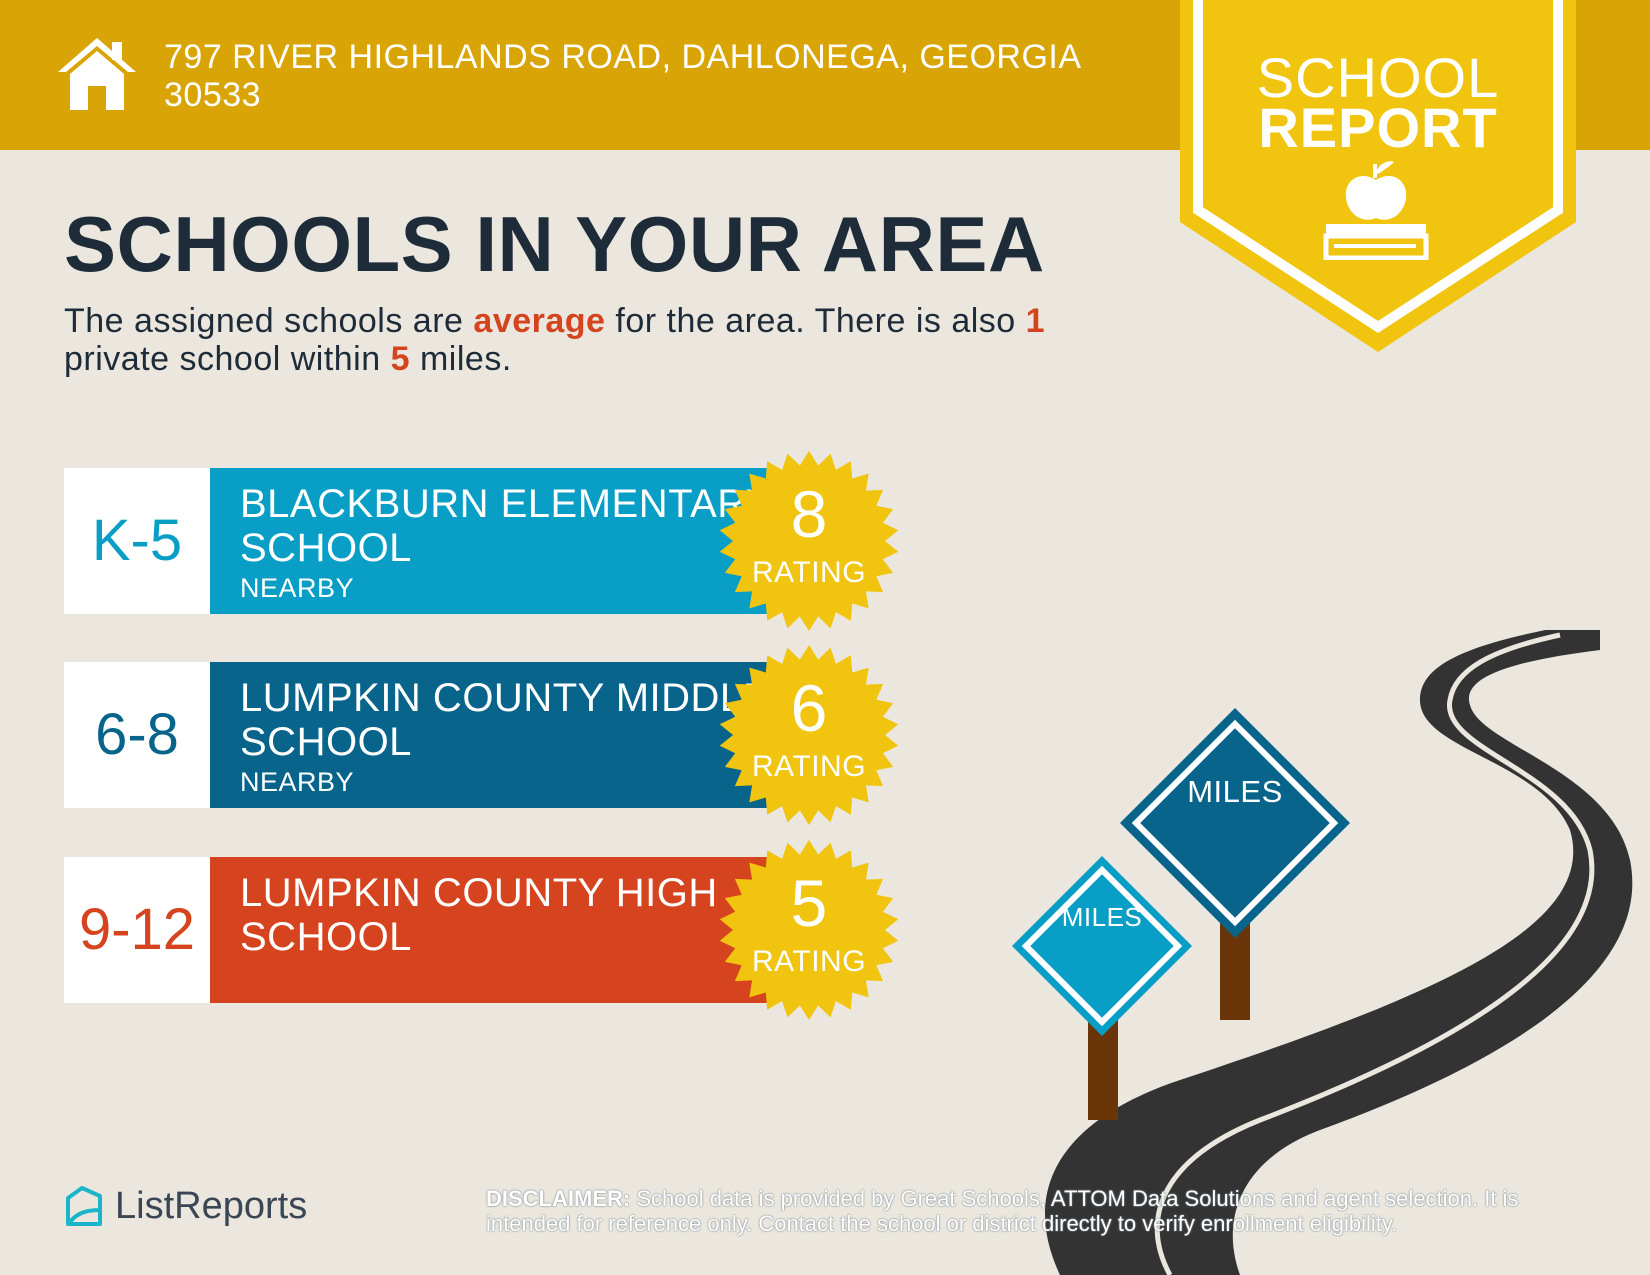 This screenshot has width=1650, height=1275. Describe the element at coordinates (809, 708) in the screenshot. I see `rating-value: 6` at that location.